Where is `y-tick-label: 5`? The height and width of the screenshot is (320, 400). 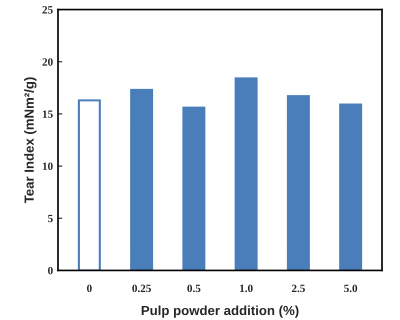
y-tick-label: 5 is located at coordinates (50, 218).